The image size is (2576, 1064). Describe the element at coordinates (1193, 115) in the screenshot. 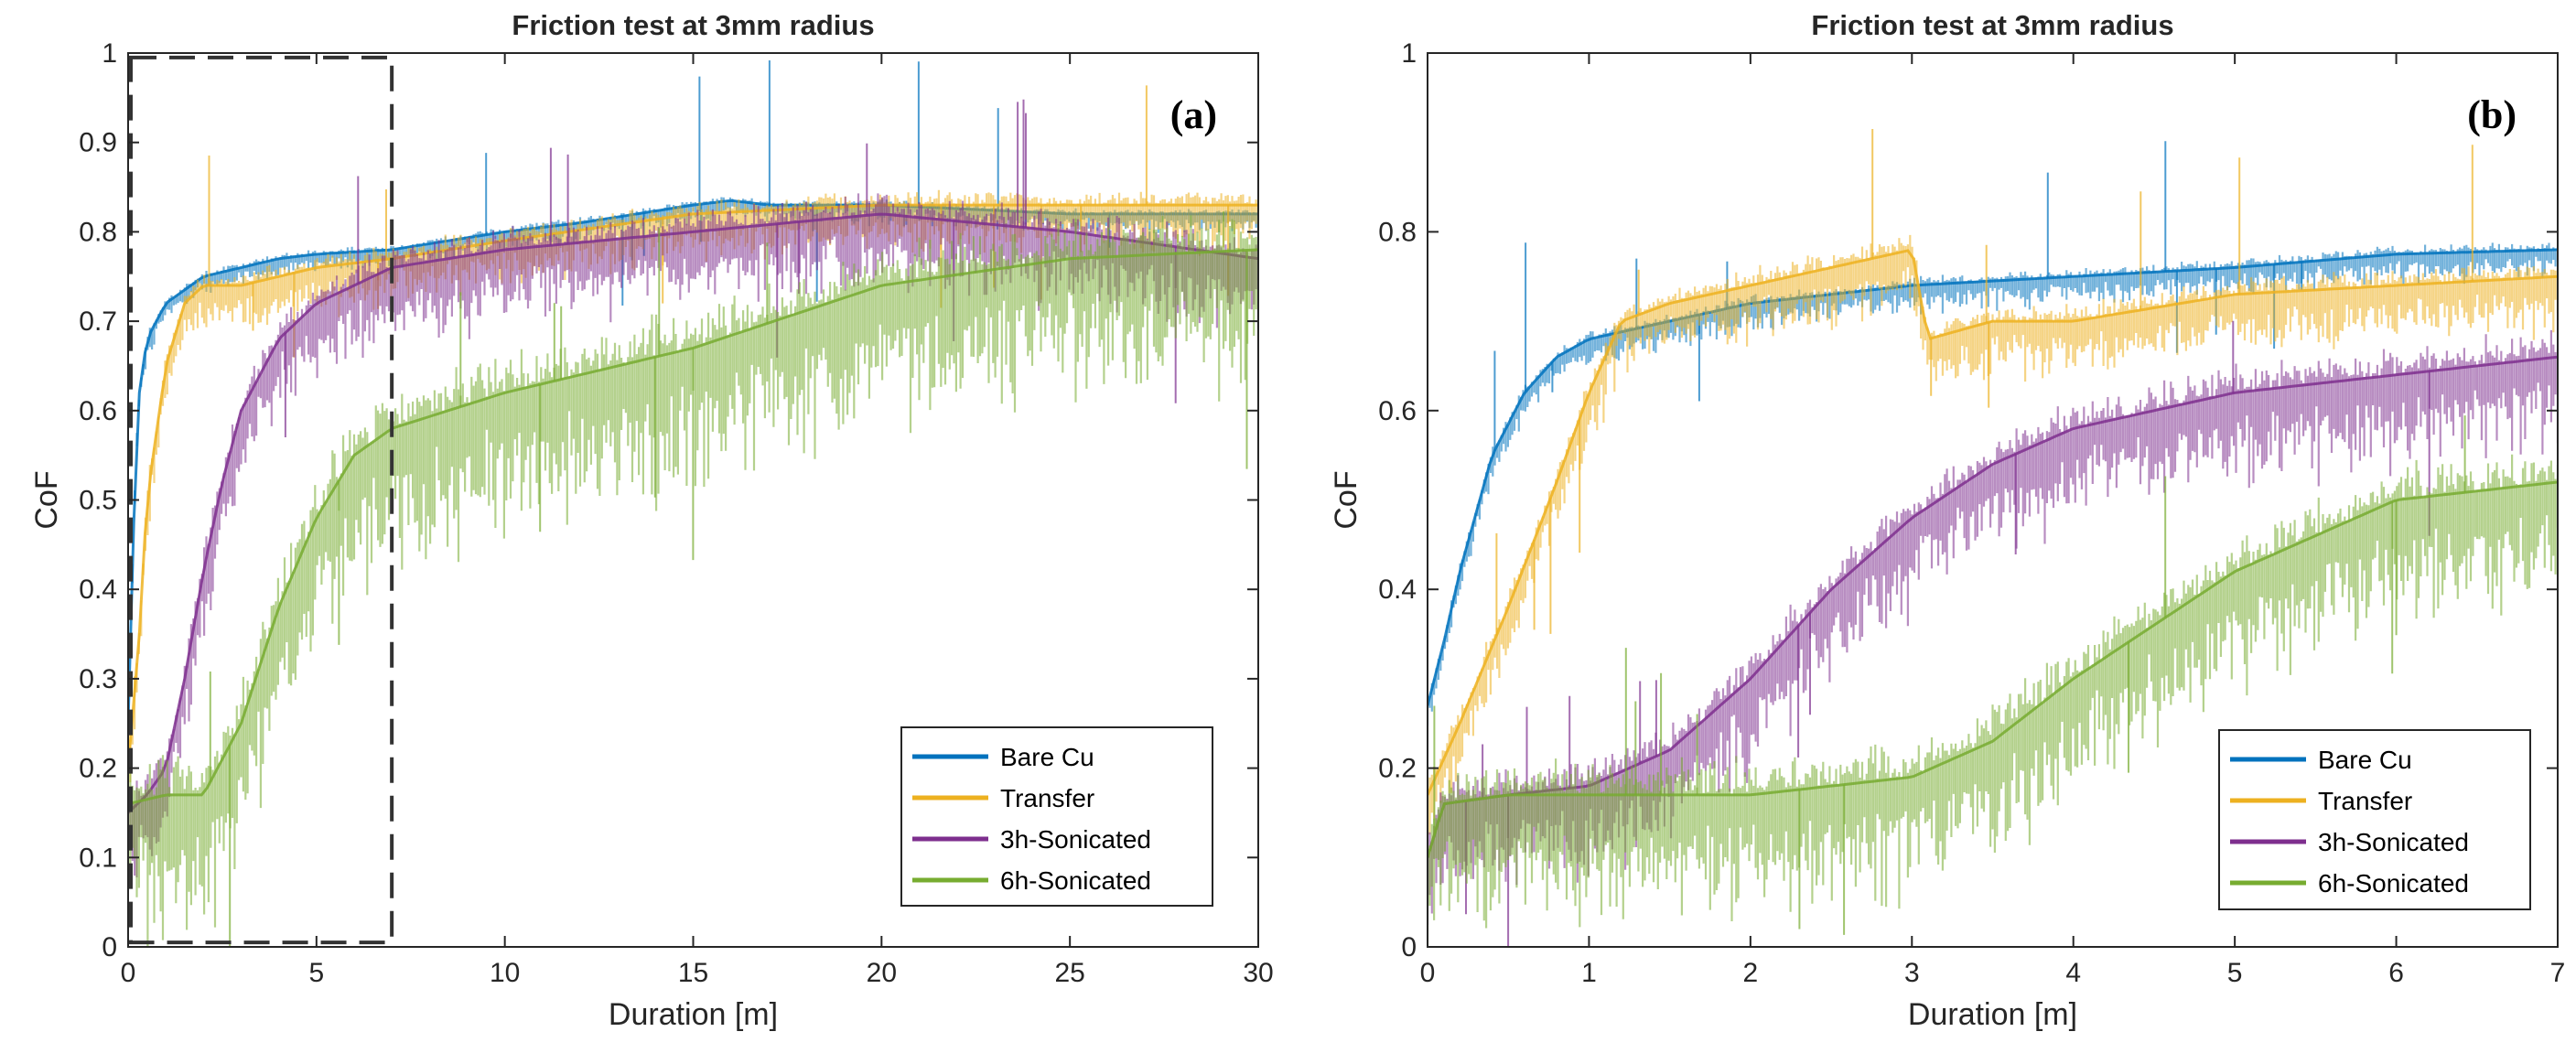

I see `panel-label: (a)` at that location.